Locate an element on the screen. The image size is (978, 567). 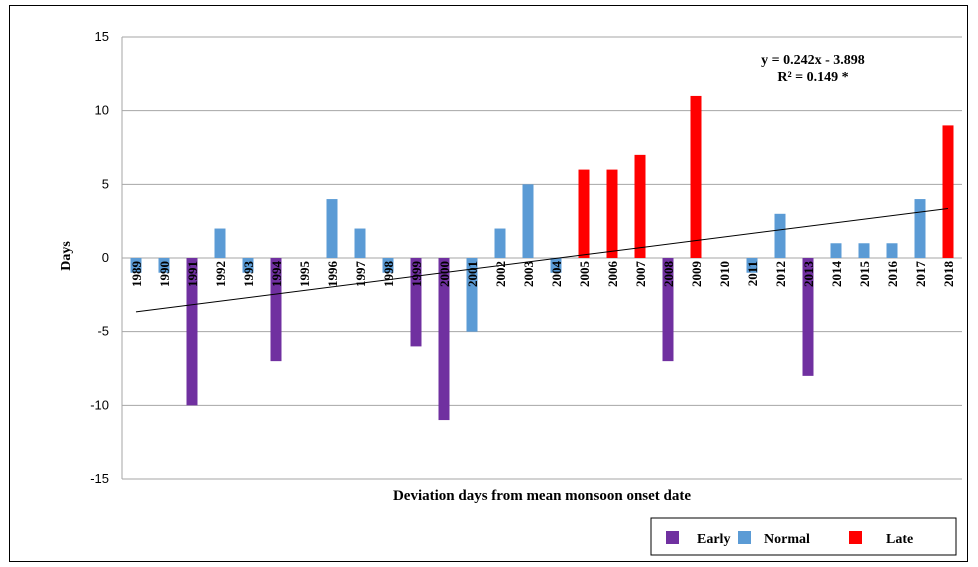
bar-1998 is located at coordinates (388, 265).